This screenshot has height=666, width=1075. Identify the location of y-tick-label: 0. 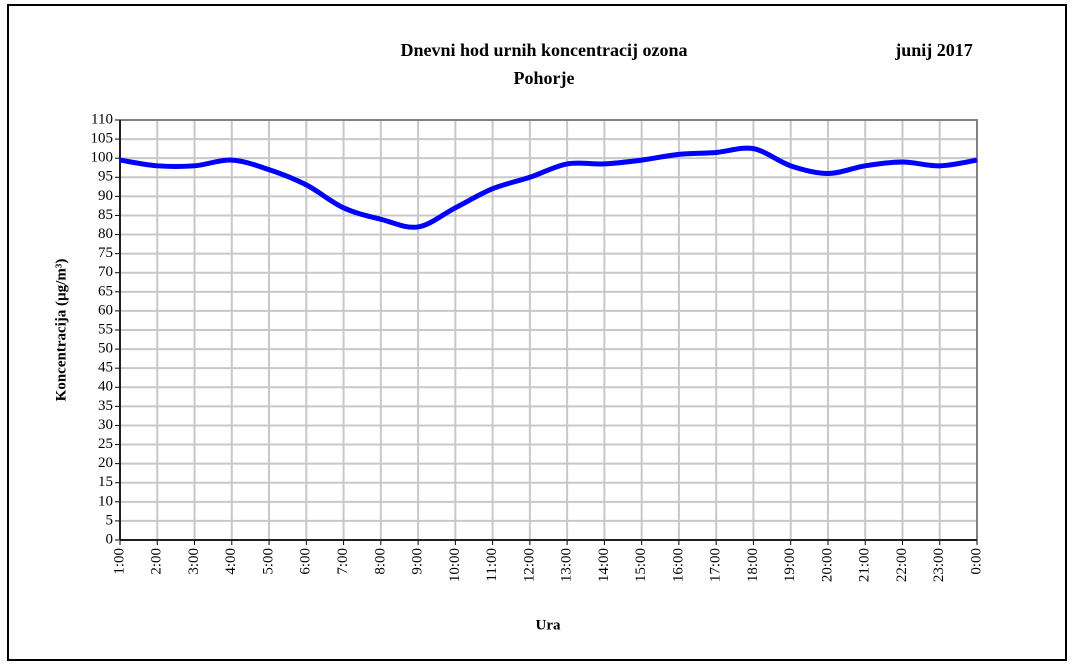
(110, 539).